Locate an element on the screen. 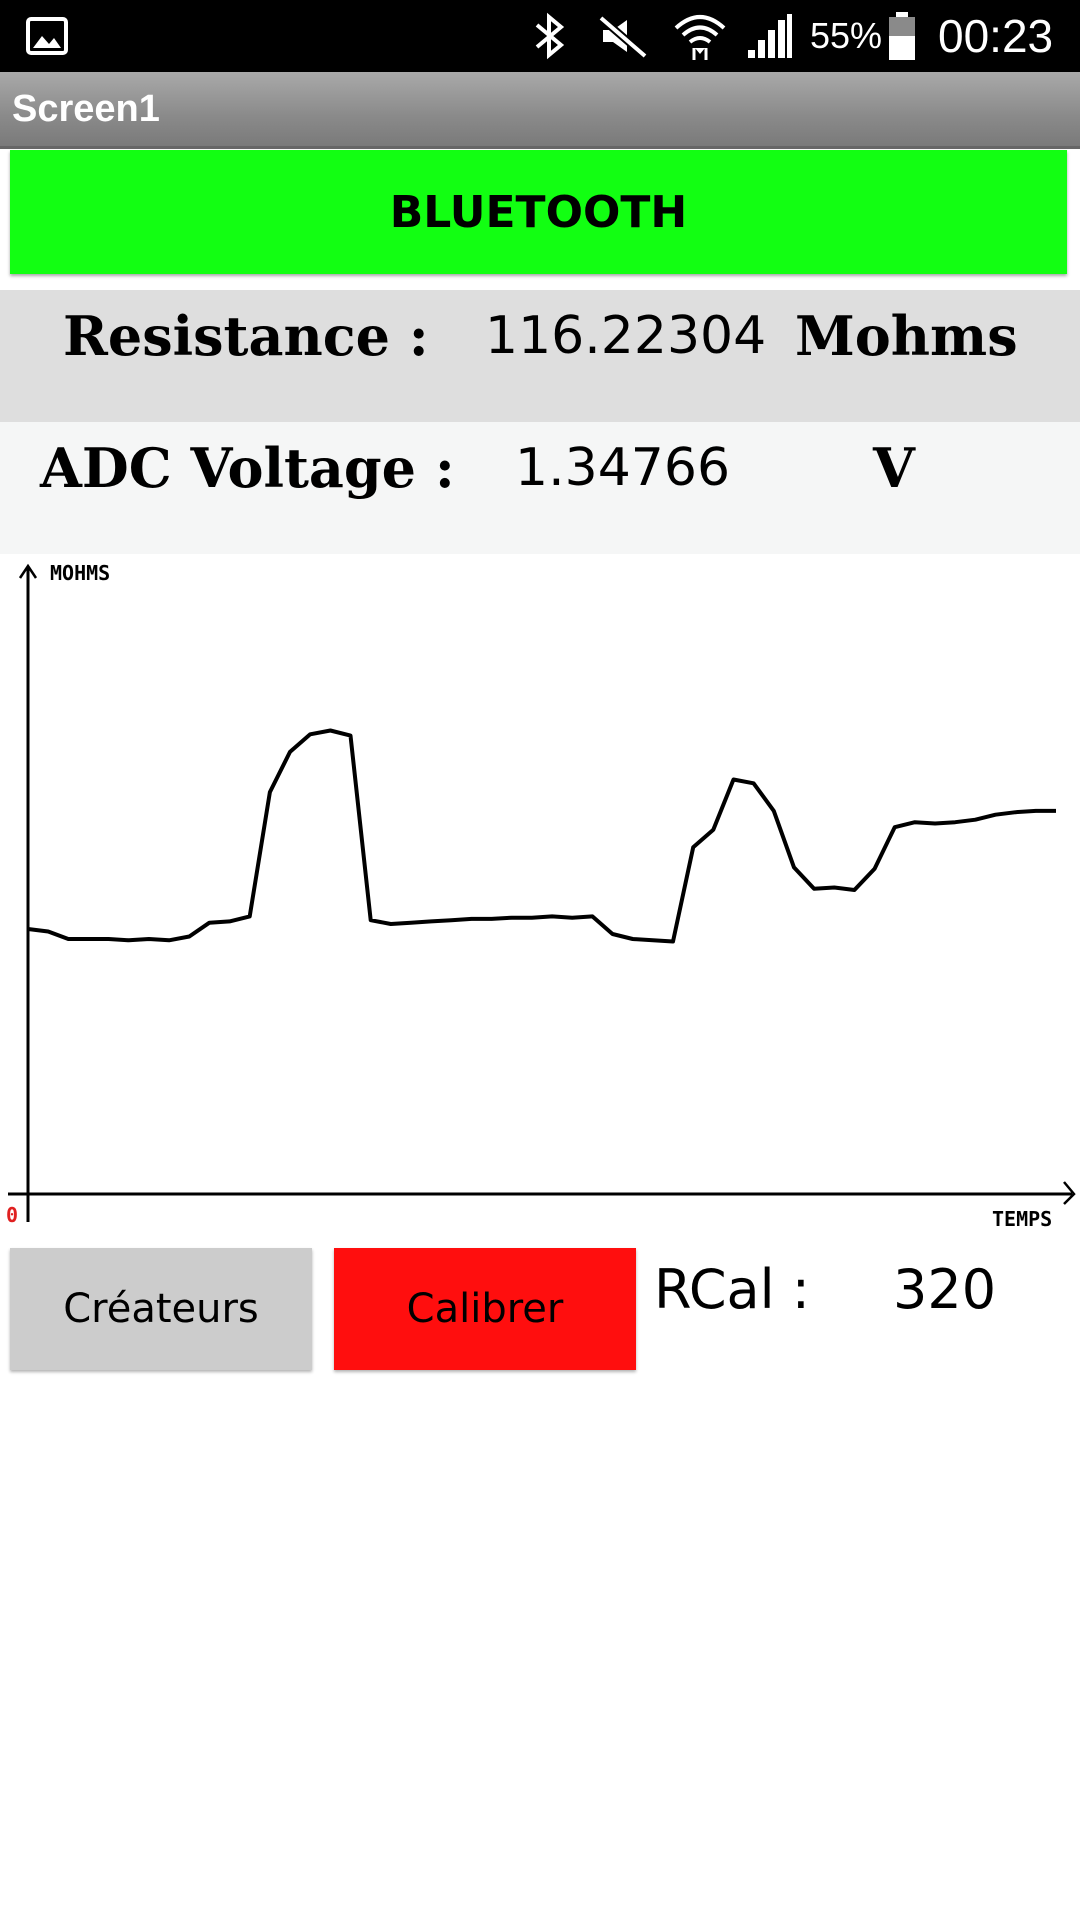 The width and height of the screenshot is (1080, 1920). resistance-unit: Mohms is located at coordinates (906, 336).